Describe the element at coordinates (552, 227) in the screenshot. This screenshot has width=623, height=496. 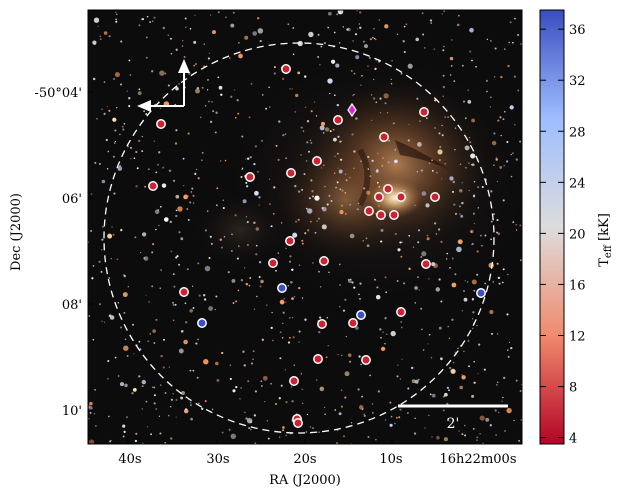
I see `colorbar-gradient` at that location.